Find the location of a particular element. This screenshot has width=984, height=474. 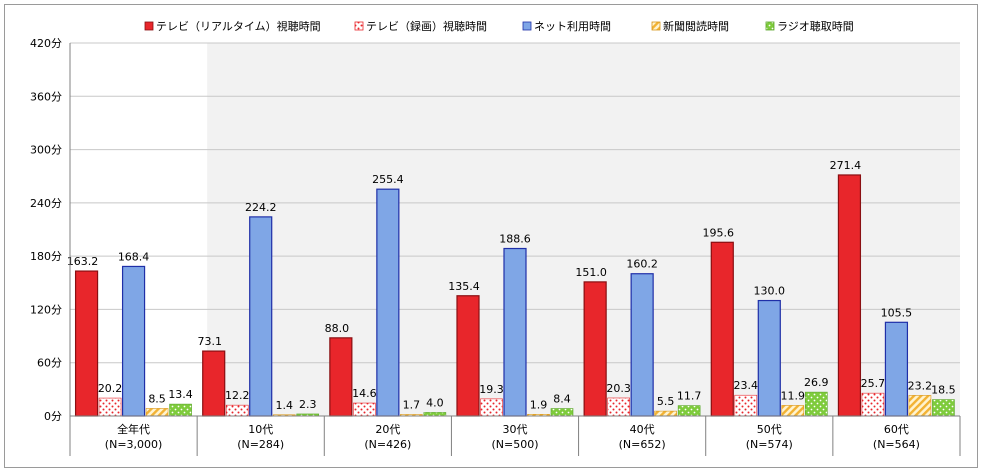

y-tick-label: 240分 is located at coordinates (46, 203).